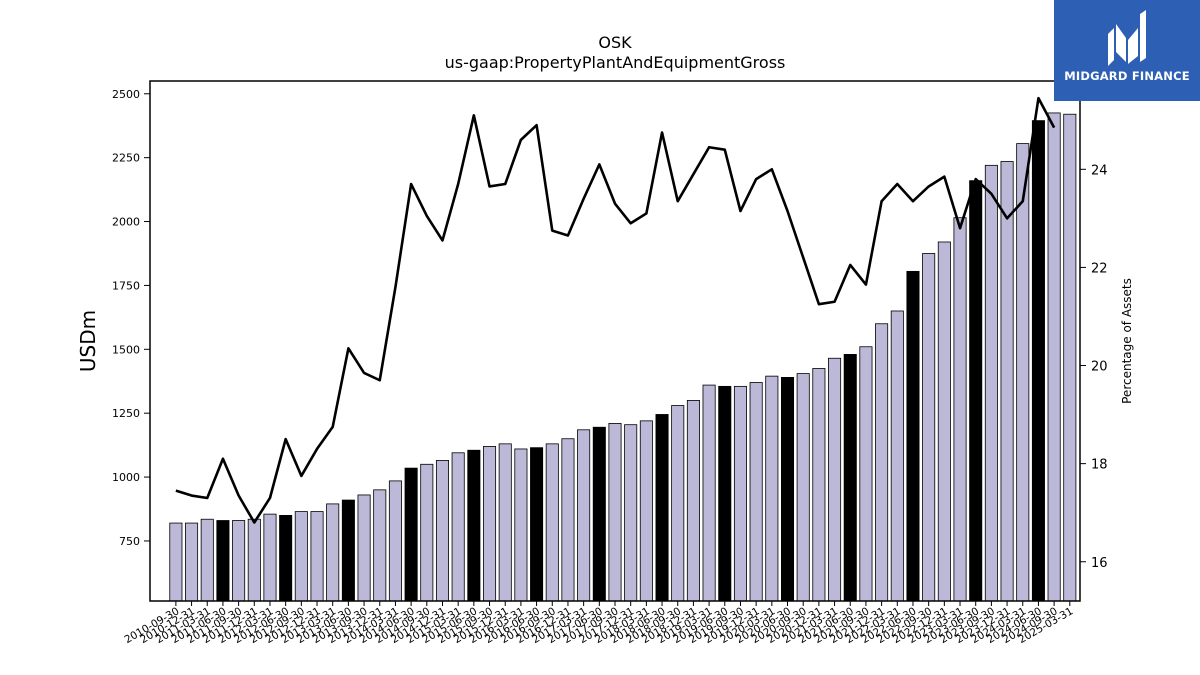 This screenshot has height=675, width=1200. I want to click on y-tick-label: 750, so click(129, 541).